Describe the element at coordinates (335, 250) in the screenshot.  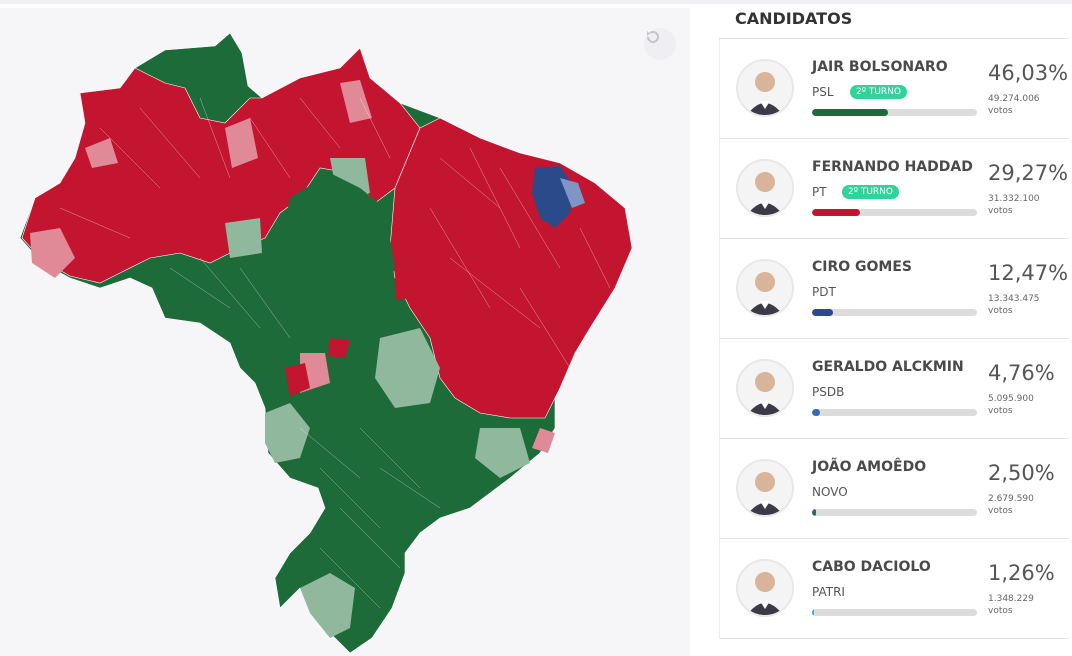
I see `map-region-psl-dark-center` at that location.